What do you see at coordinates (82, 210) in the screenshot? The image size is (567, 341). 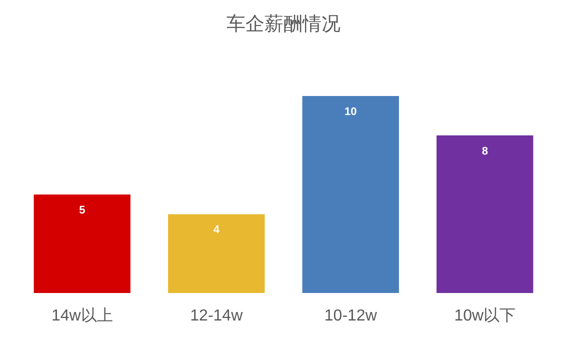 I see `data-label: 5` at bounding box center [82, 210].